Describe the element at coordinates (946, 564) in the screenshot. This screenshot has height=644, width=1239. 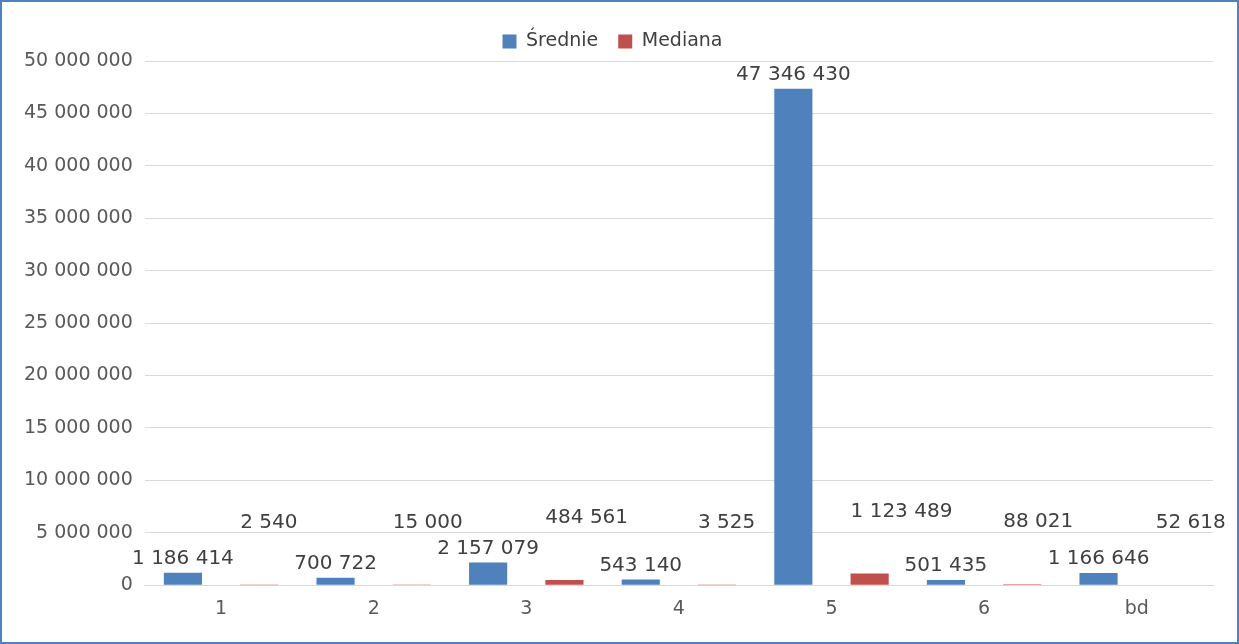
I see `data-label: 501 435` at that location.